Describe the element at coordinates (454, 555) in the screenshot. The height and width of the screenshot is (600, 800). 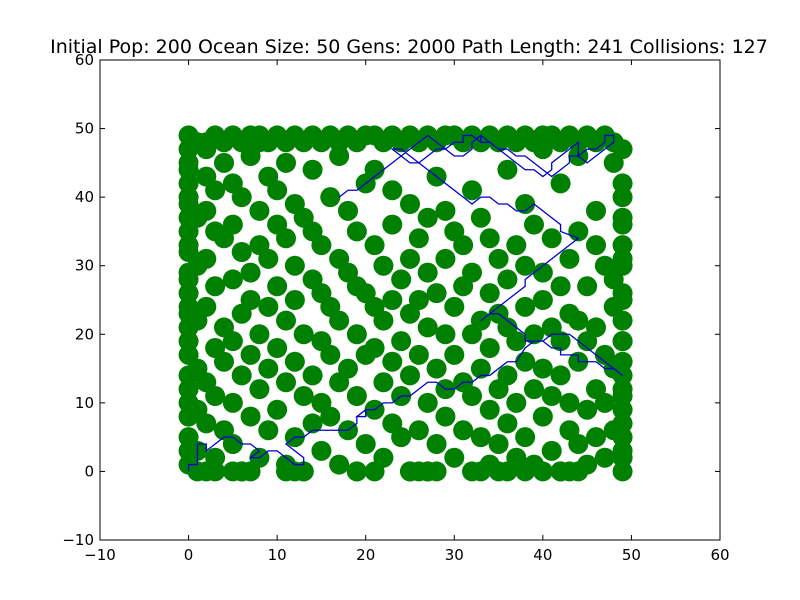
I see `x-tick-label: 30` at that location.